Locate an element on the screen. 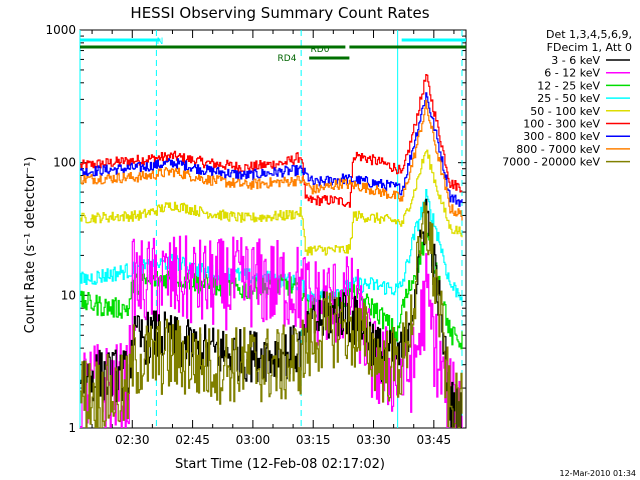 This screenshot has height=480, width=640. chart-title: HESSI Observing Summary Count Rates is located at coordinates (279, 13).